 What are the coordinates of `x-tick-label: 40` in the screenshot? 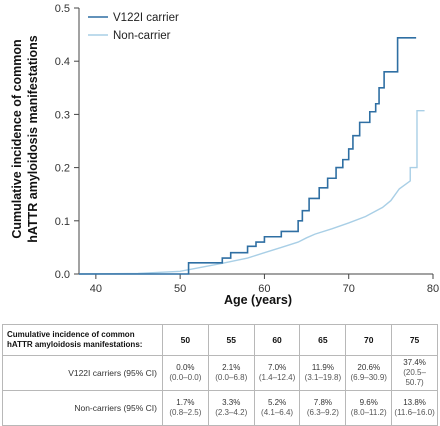 It's located at (96, 289).